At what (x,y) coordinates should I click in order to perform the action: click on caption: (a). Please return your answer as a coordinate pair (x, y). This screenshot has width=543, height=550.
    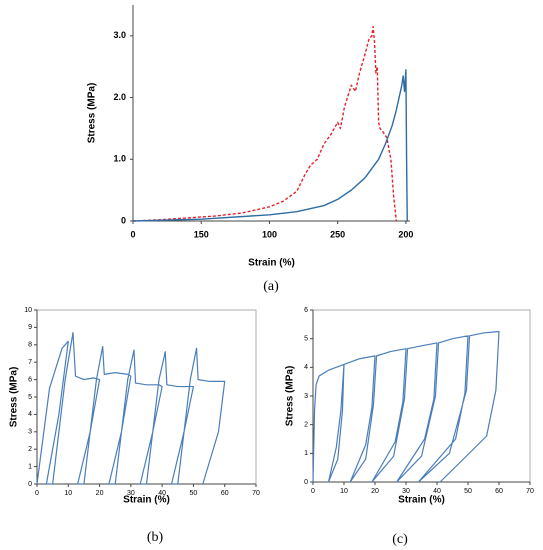
    Looking at the image, I should click on (271, 286).